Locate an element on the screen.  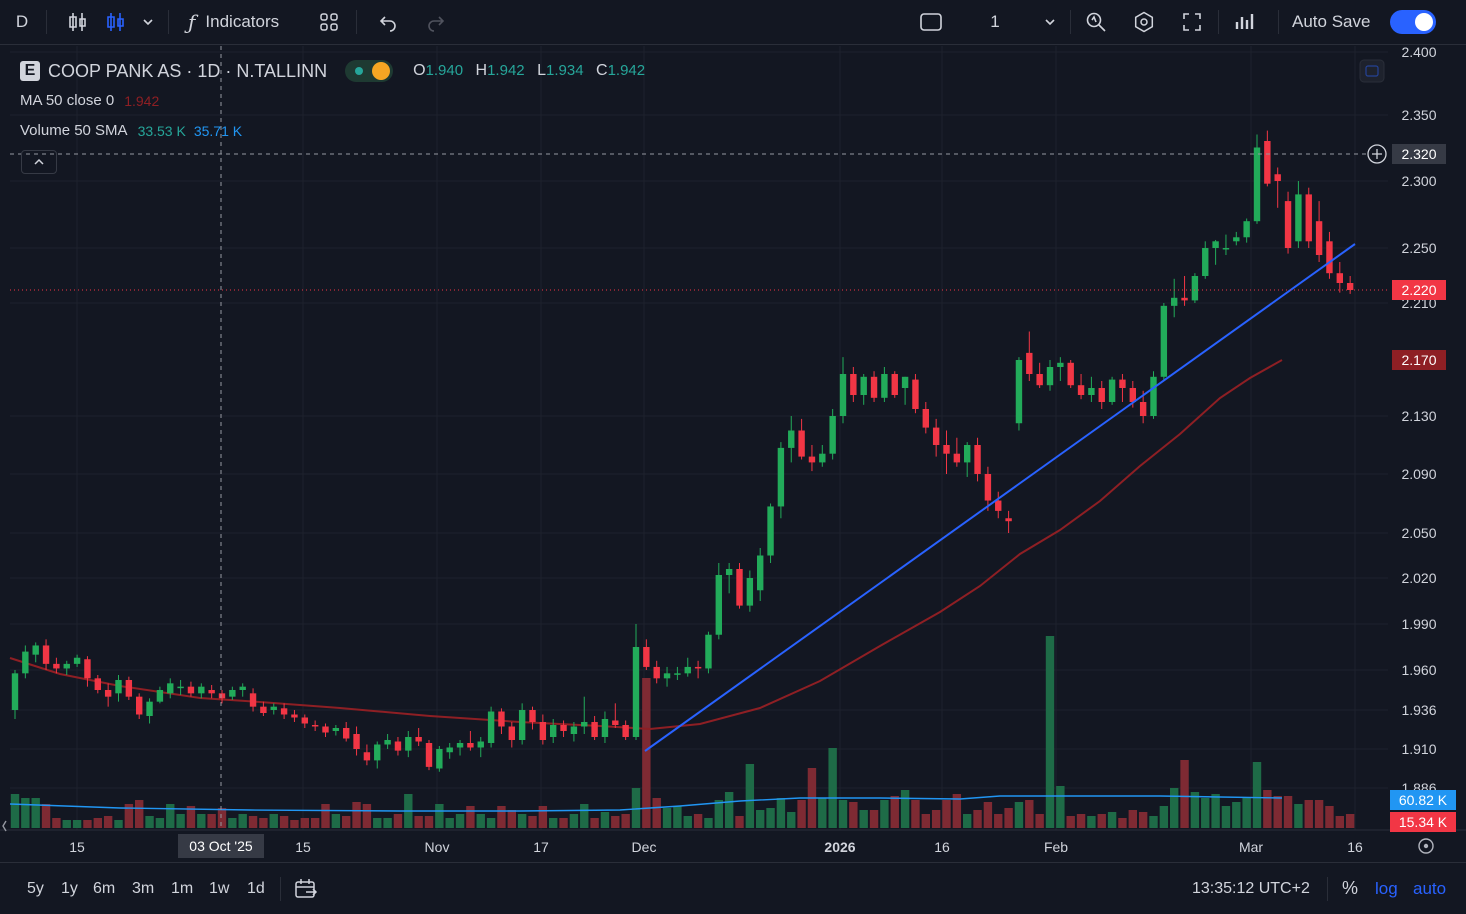
chevron-up-icon is located at coordinates (39, 161).